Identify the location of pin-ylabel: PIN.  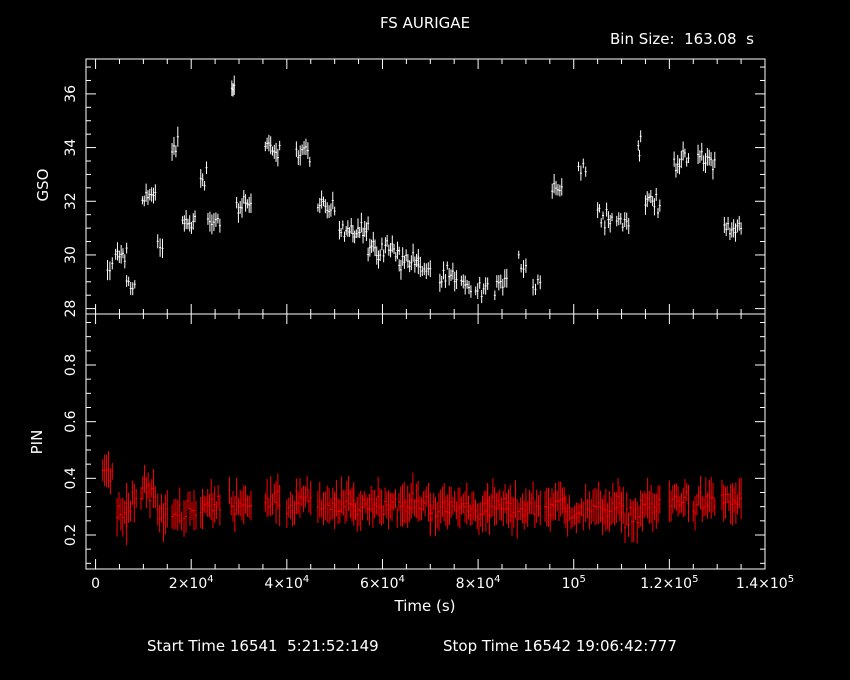
(37, 442).